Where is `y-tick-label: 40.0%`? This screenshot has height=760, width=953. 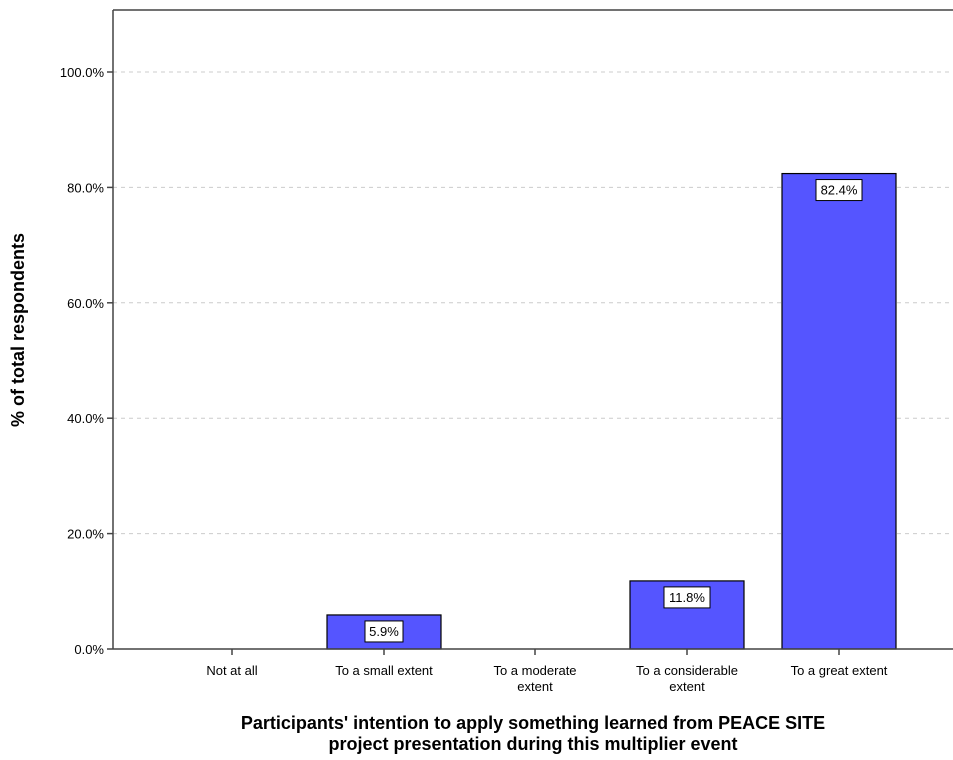 y-tick-label: 40.0% is located at coordinates (85, 418).